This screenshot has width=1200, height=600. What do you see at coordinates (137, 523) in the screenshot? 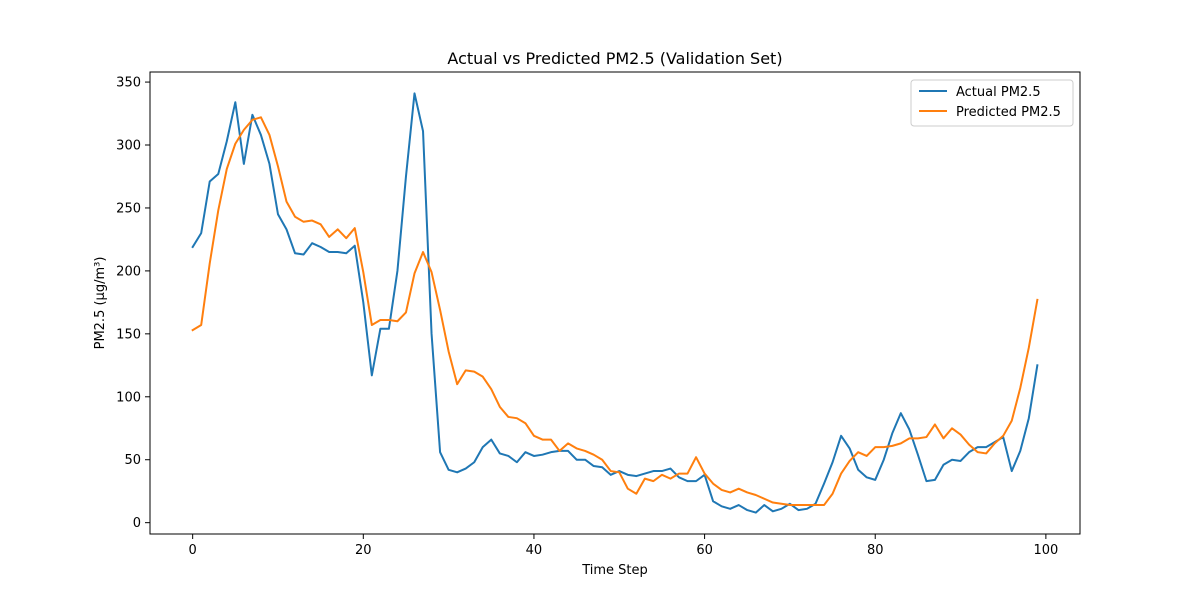
I see `y-tick-label: 0` at bounding box center [137, 523].